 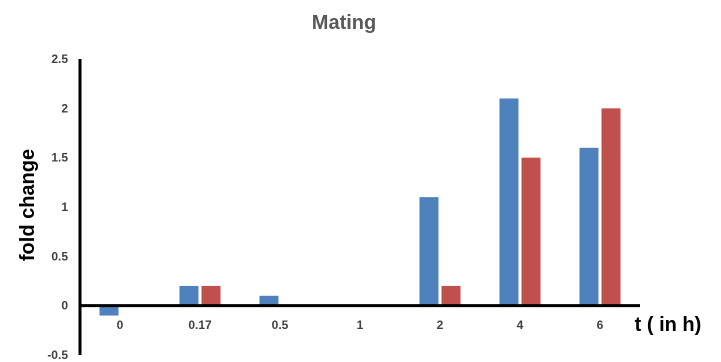 What do you see at coordinates (280, 325) in the screenshot?
I see `x-tick-label: 0.5` at bounding box center [280, 325].